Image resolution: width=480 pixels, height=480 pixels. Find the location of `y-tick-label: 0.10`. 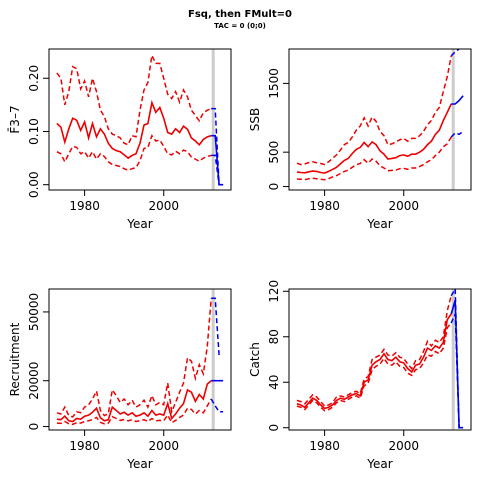

y-tick-label: 0.10 is located at coordinates (34, 131).